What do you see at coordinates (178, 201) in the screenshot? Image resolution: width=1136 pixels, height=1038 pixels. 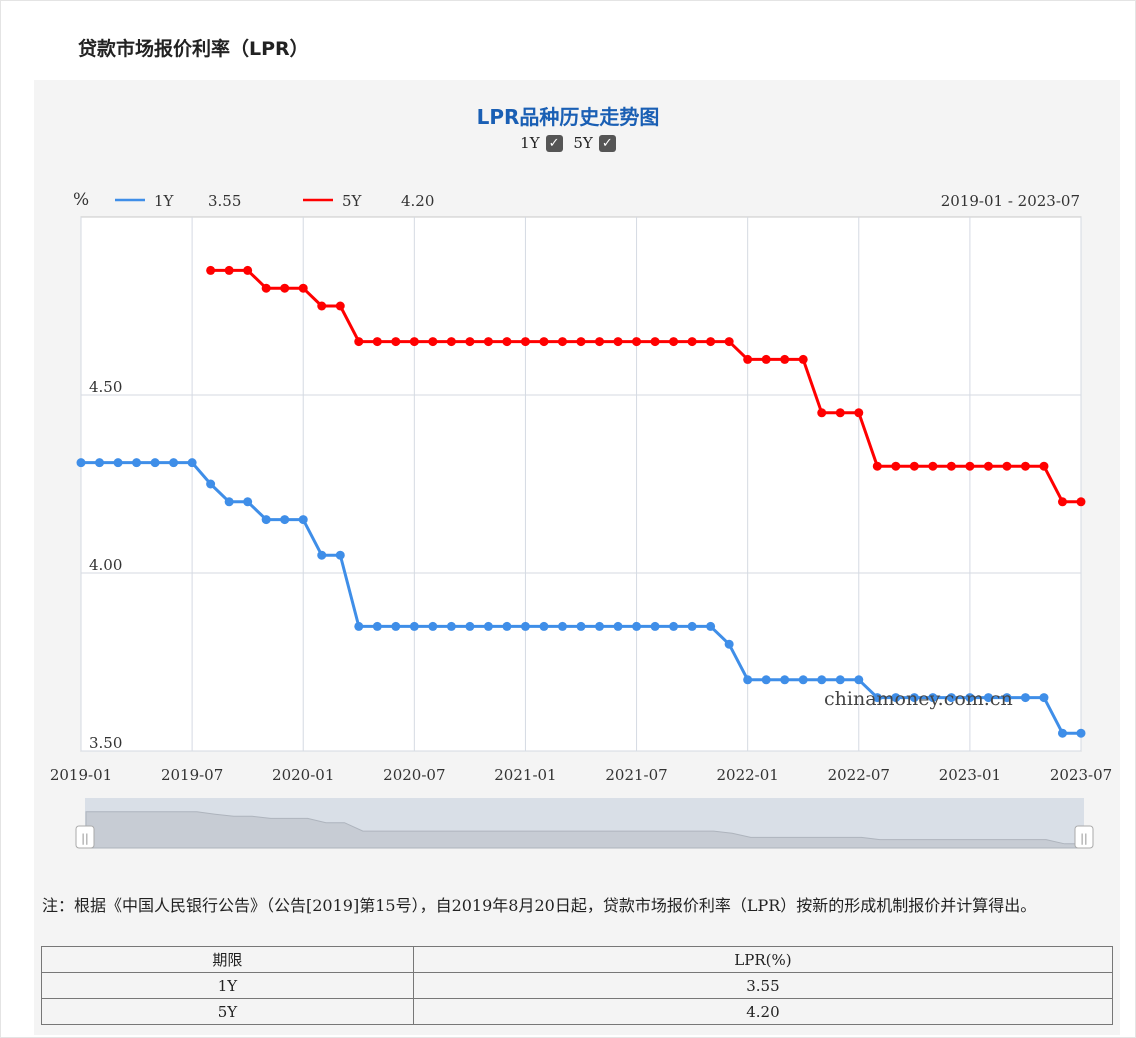 I see `legend-1y: 1Y 3.55` at bounding box center [178, 201].